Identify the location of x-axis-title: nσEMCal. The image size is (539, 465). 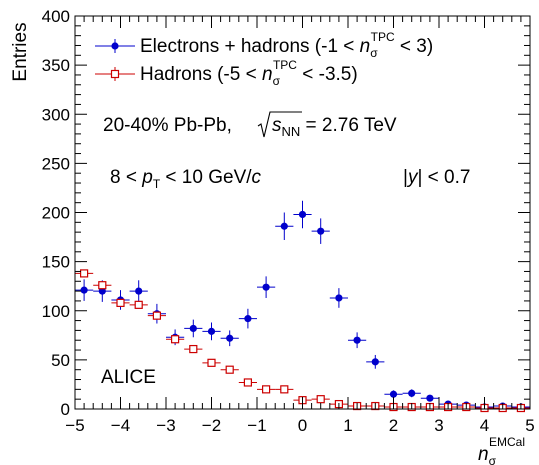
(501, 450).